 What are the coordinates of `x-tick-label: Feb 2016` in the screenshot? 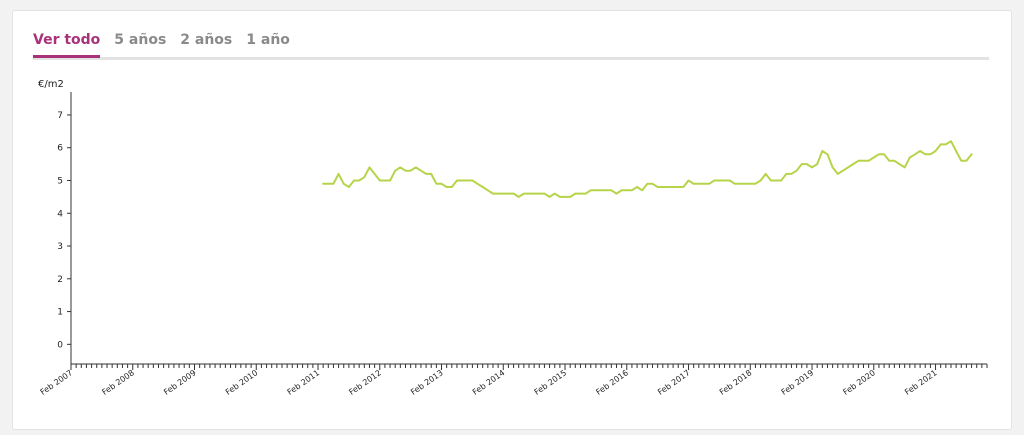 It's located at (612, 382).